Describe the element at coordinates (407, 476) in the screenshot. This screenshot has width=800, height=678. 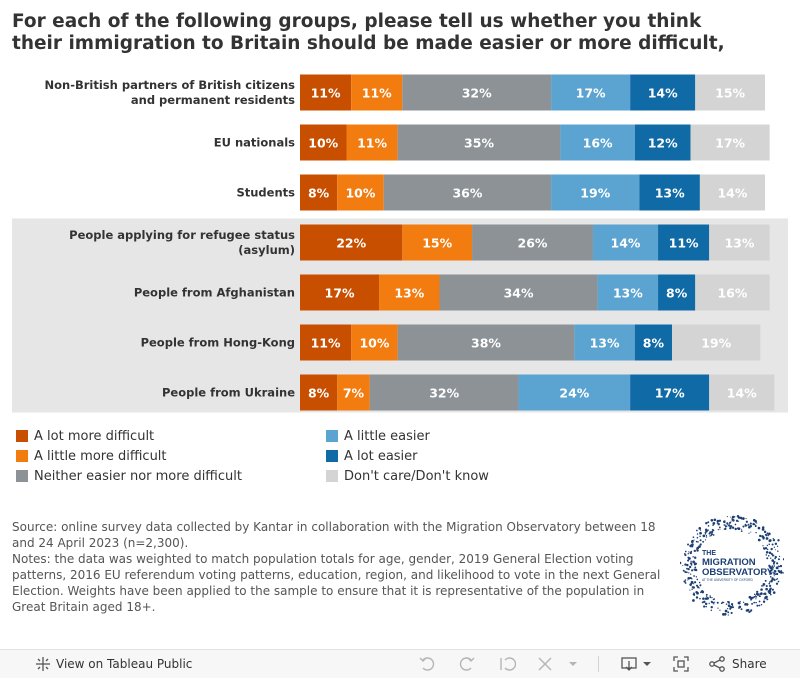
I see `legend-item-dont-know: Don't care/Don't know` at that location.